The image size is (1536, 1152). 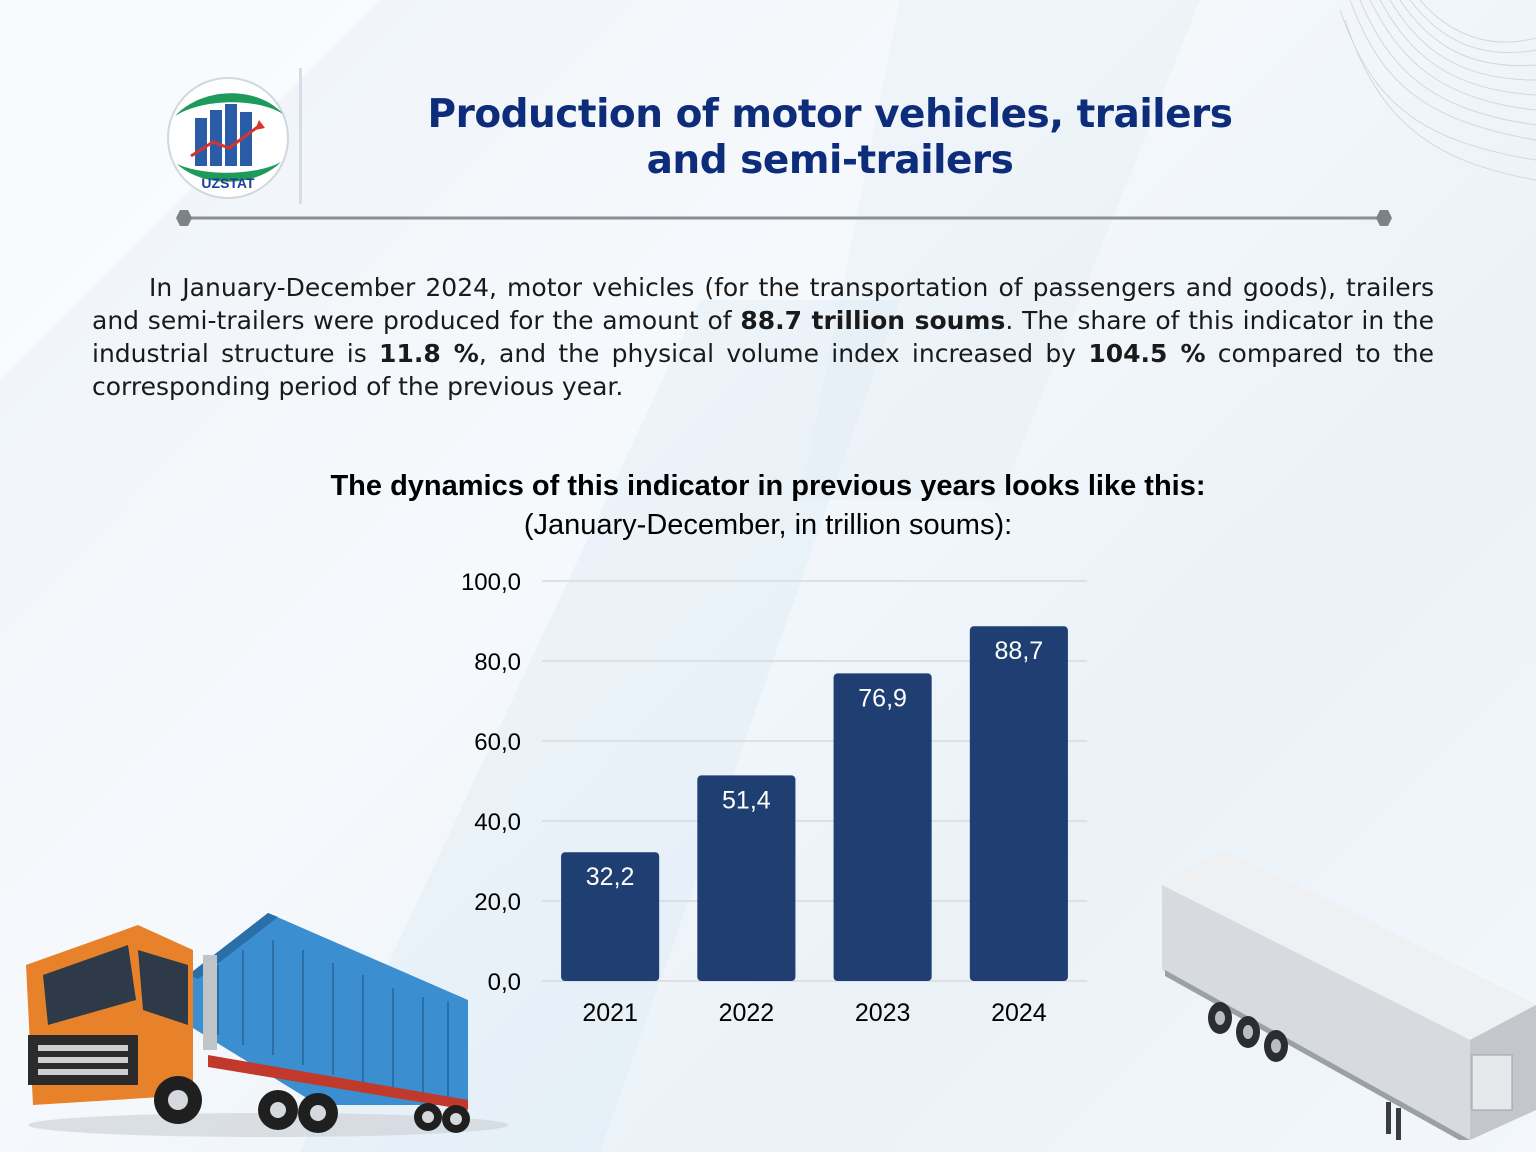 I want to click on x-tick-label: 2023, so click(x=883, y=1013).